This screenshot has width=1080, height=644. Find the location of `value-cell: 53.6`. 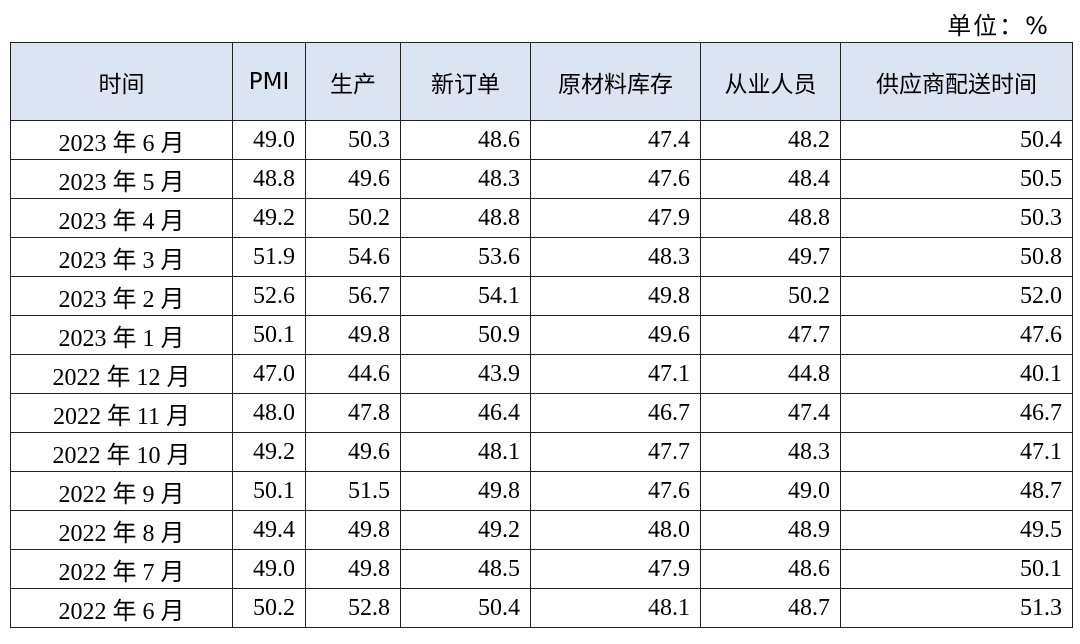

value-cell: 53.6 is located at coordinates (465, 257).